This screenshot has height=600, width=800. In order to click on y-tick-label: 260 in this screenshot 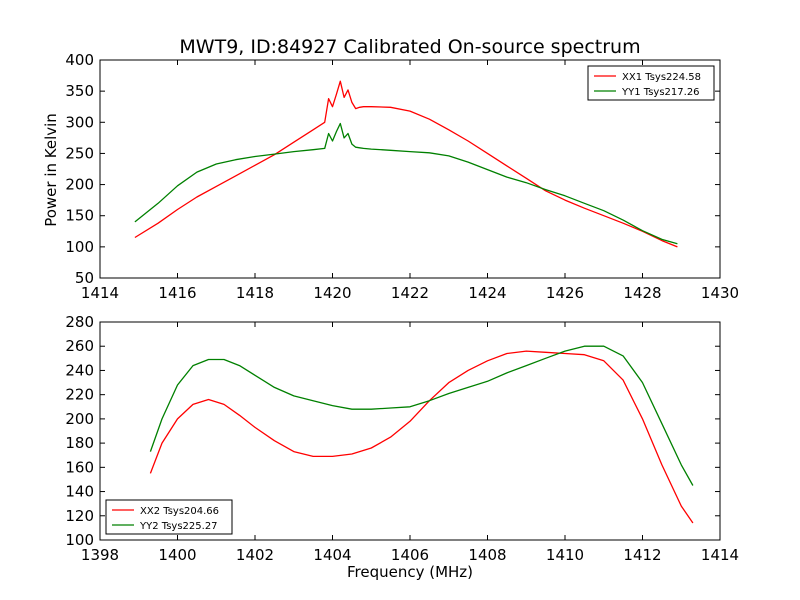, I will do `click(79, 346)`.